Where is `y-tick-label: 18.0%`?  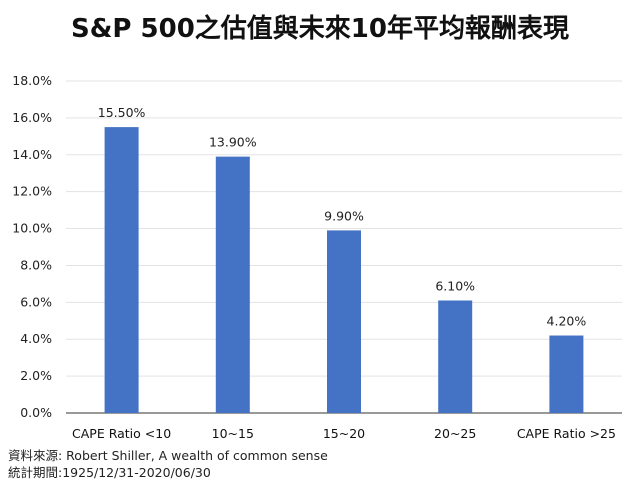 y-tick-label: 18.0% is located at coordinates (32, 80).